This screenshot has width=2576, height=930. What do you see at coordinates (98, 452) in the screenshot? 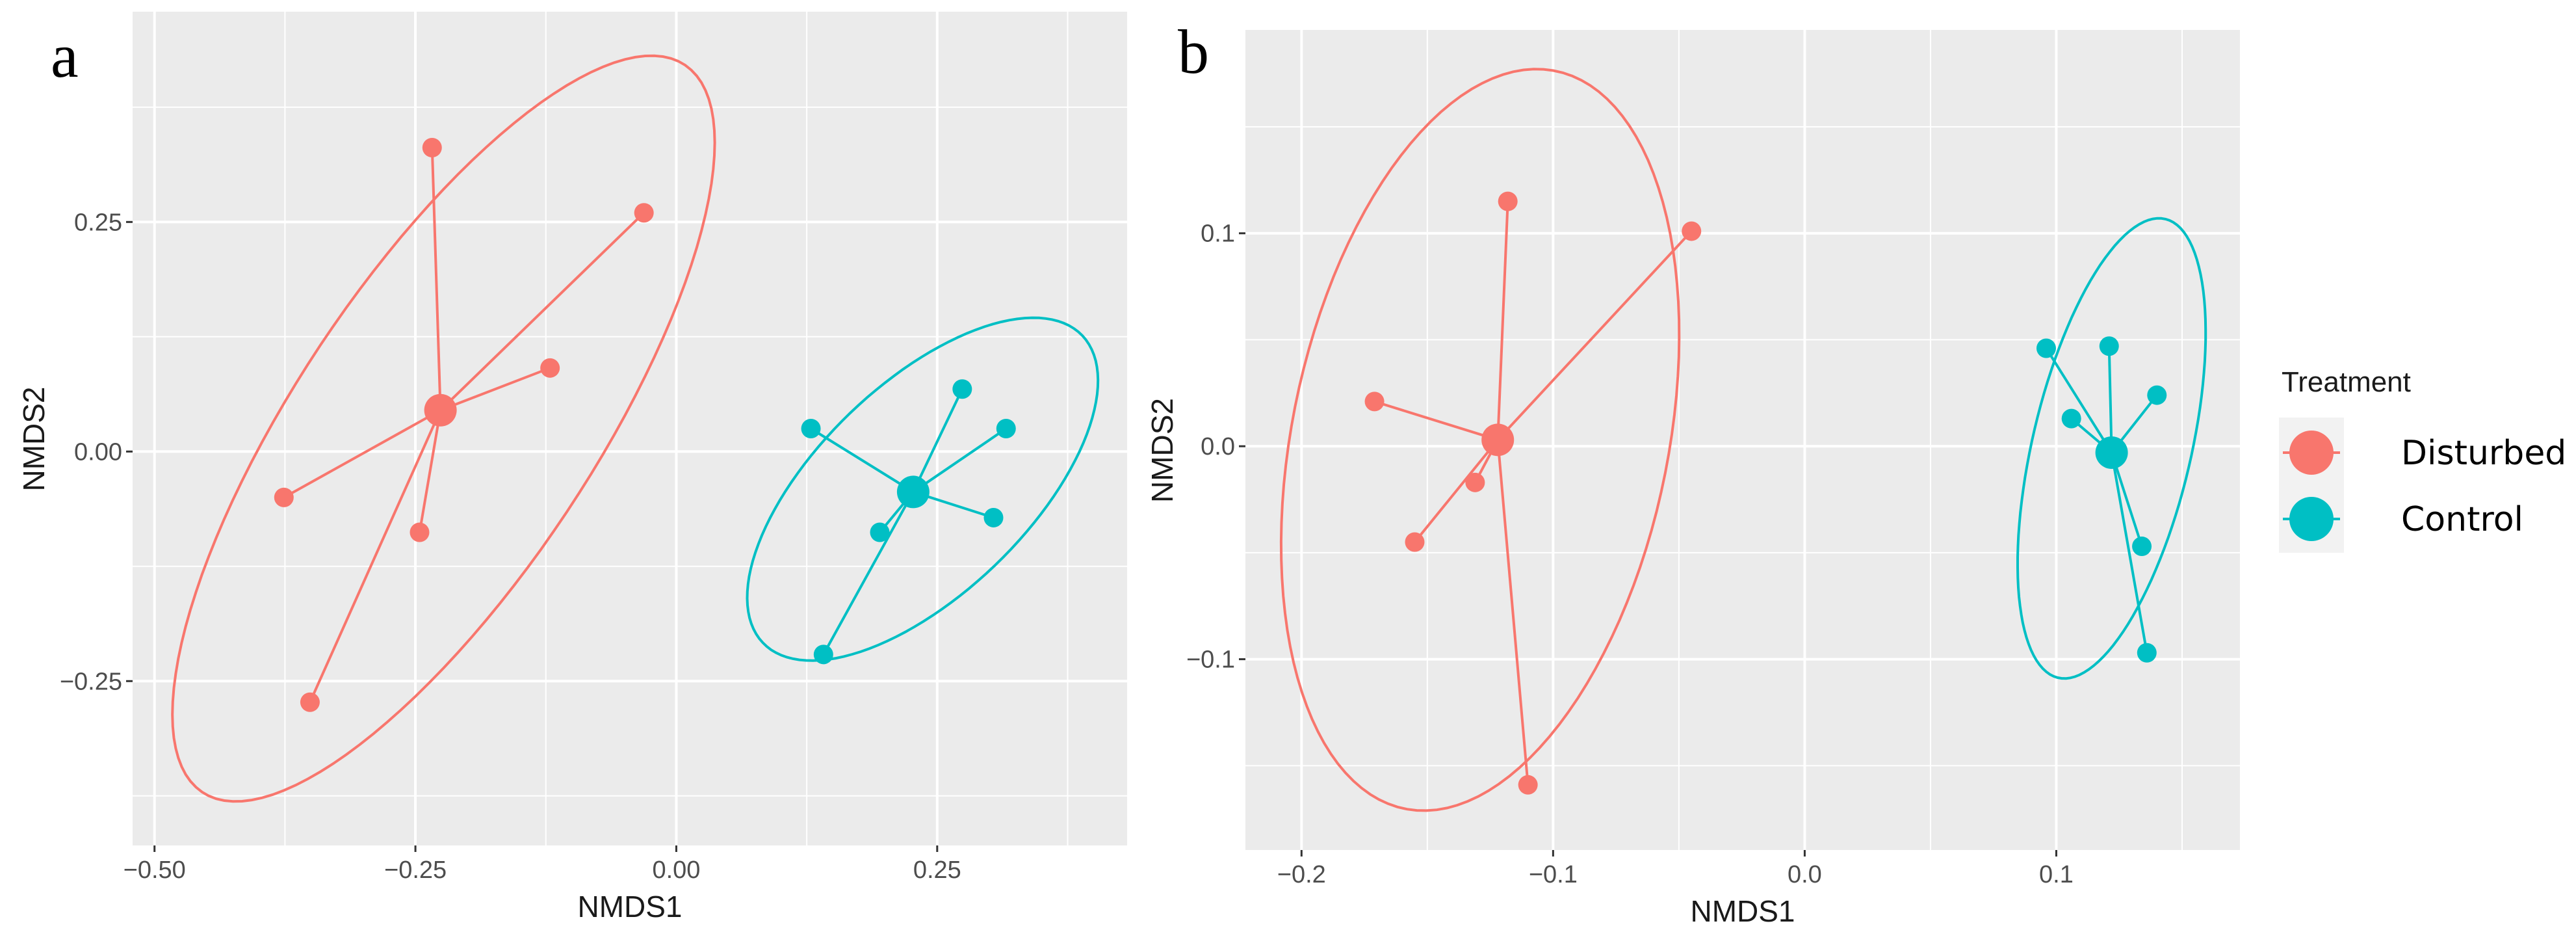
I see `y-tick-label: 0.00` at bounding box center [98, 452].